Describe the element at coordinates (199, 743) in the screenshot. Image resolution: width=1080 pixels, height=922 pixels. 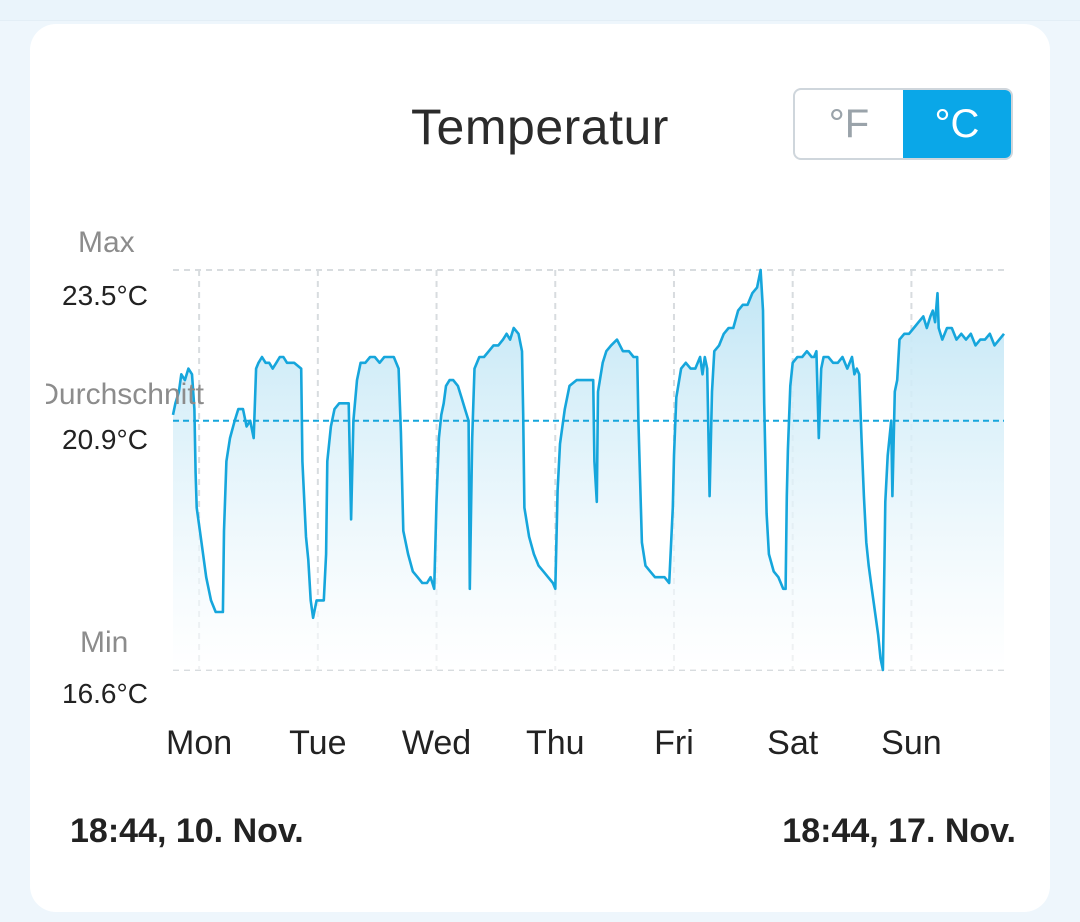
I see `x-tick-label: Mon` at that location.